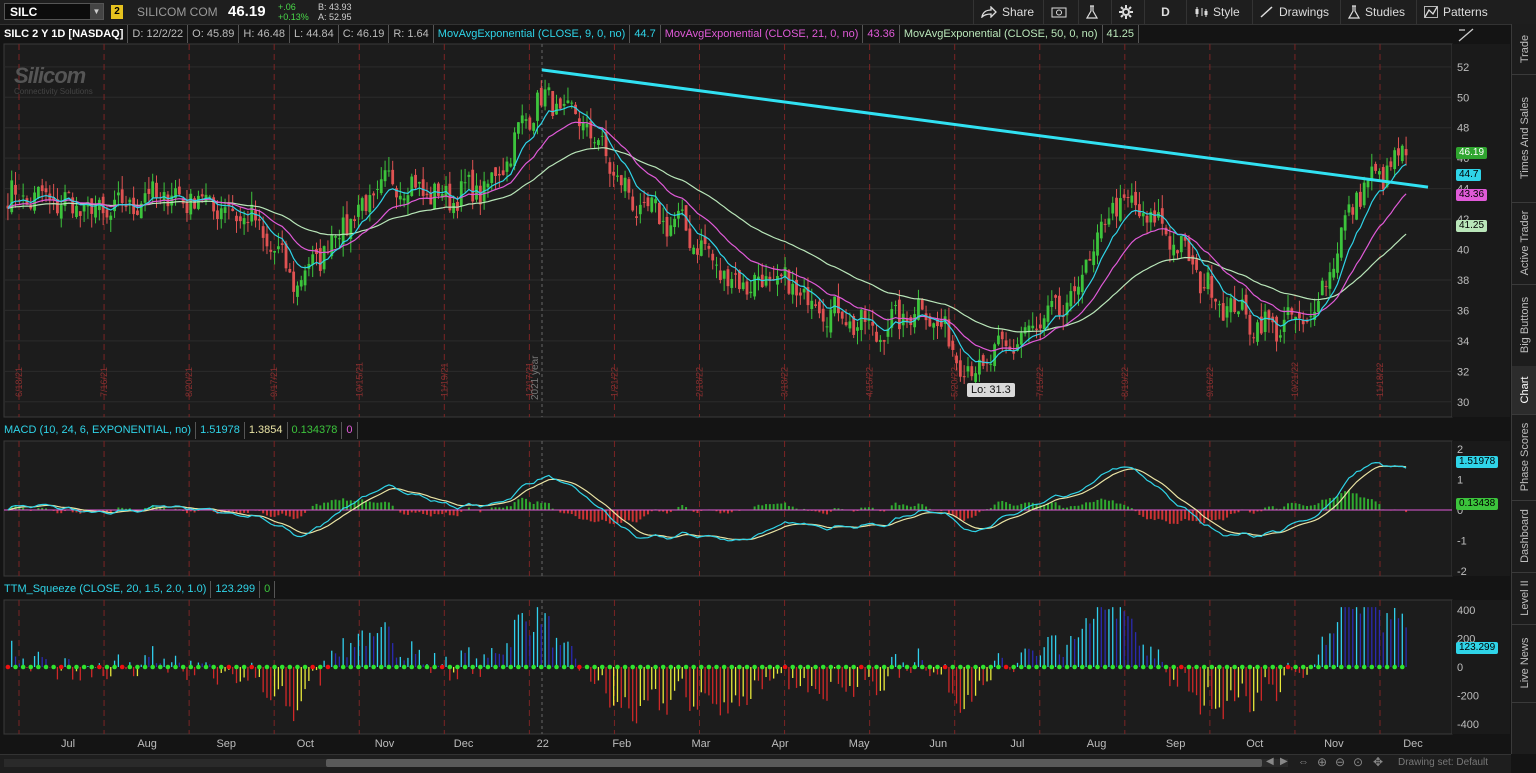 The image size is (1536, 773). What do you see at coordinates (1219, 12) in the screenshot?
I see `style-button: Style` at bounding box center [1219, 12].